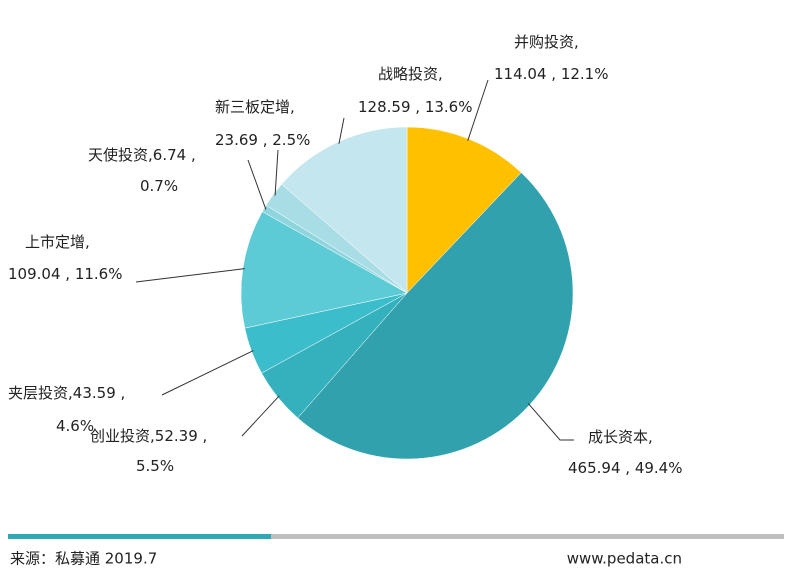 The height and width of the screenshot is (580, 791). Describe the element at coordinates (594, 468) in the screenshot. I see `label-part: 465.94` at that location.